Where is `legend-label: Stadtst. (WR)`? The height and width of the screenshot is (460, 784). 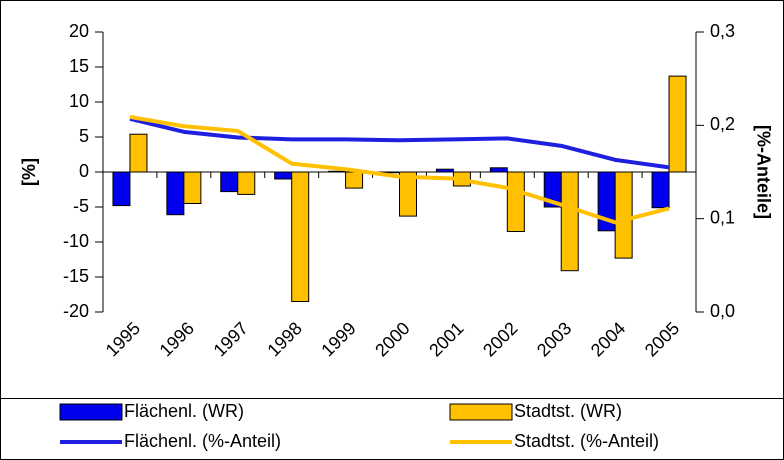 legend-label: Stadtst. (WR) is located at coordinates (568, 411).